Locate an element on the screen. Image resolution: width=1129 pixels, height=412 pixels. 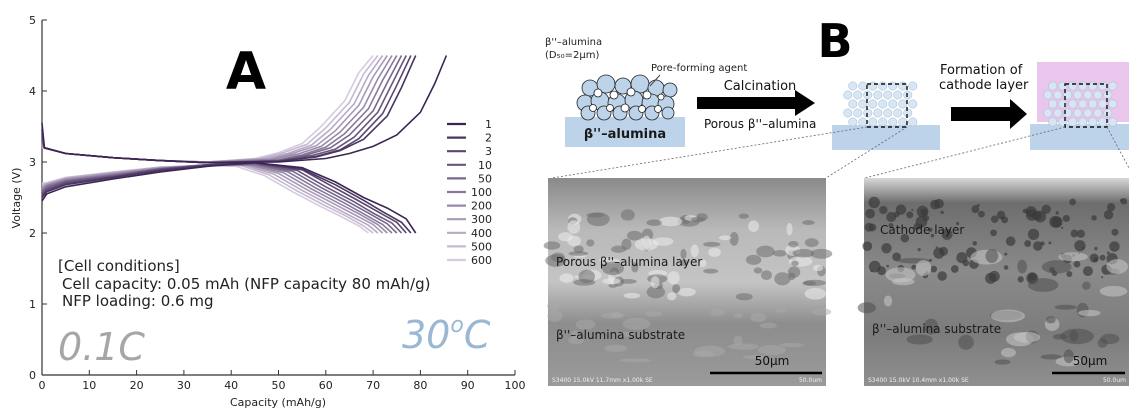
legend-label-100: 100 is located at coordinates (481, 192).